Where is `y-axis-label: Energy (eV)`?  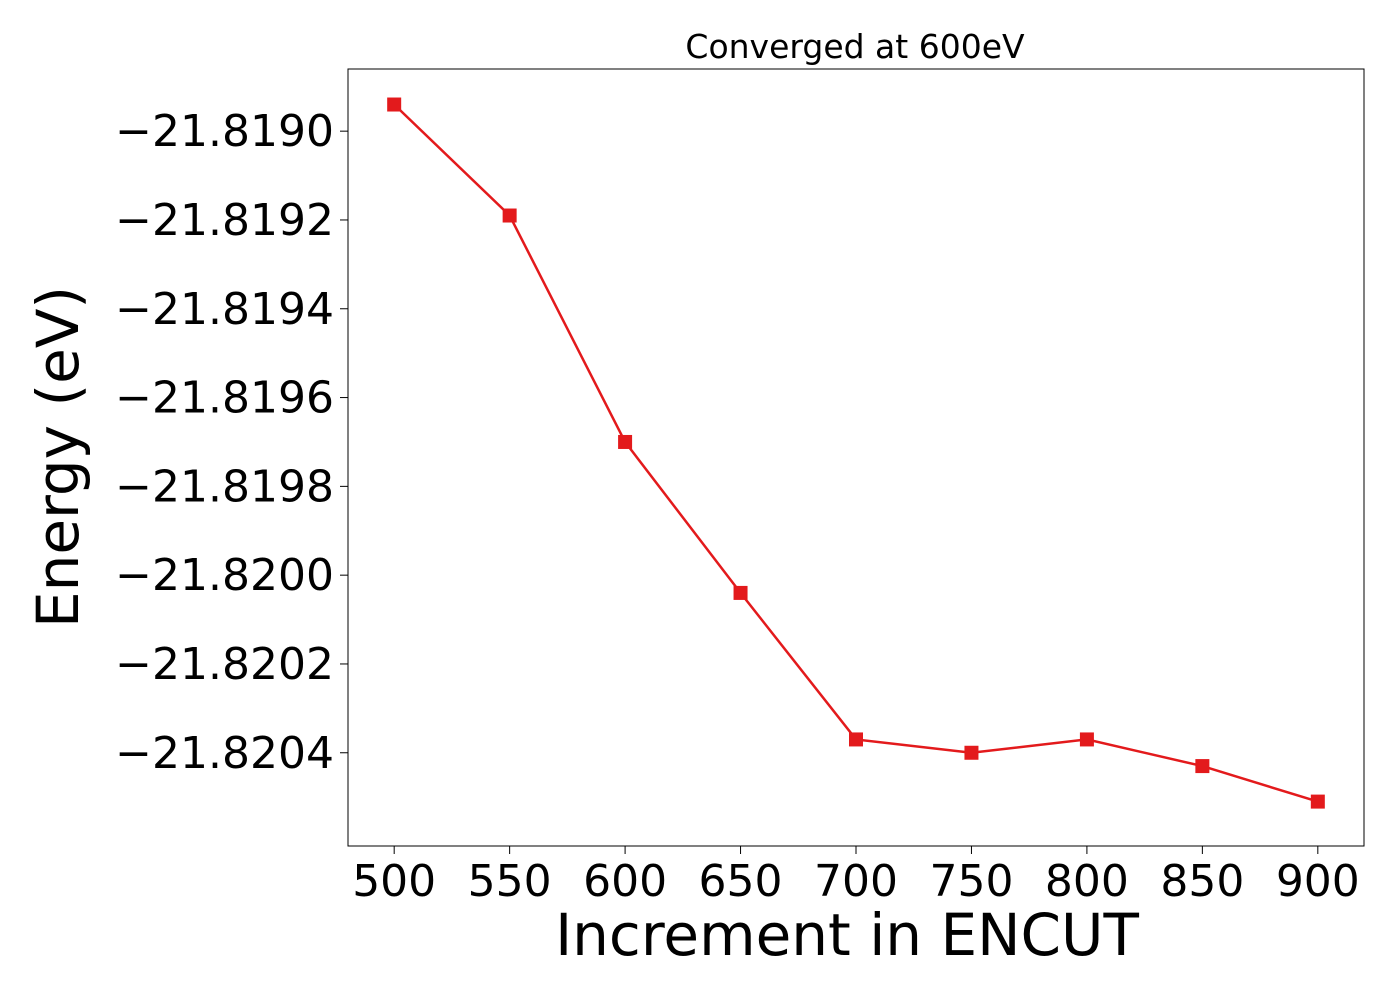
y-axis-label: Energy (eV) is located at coordinates (58, 457).